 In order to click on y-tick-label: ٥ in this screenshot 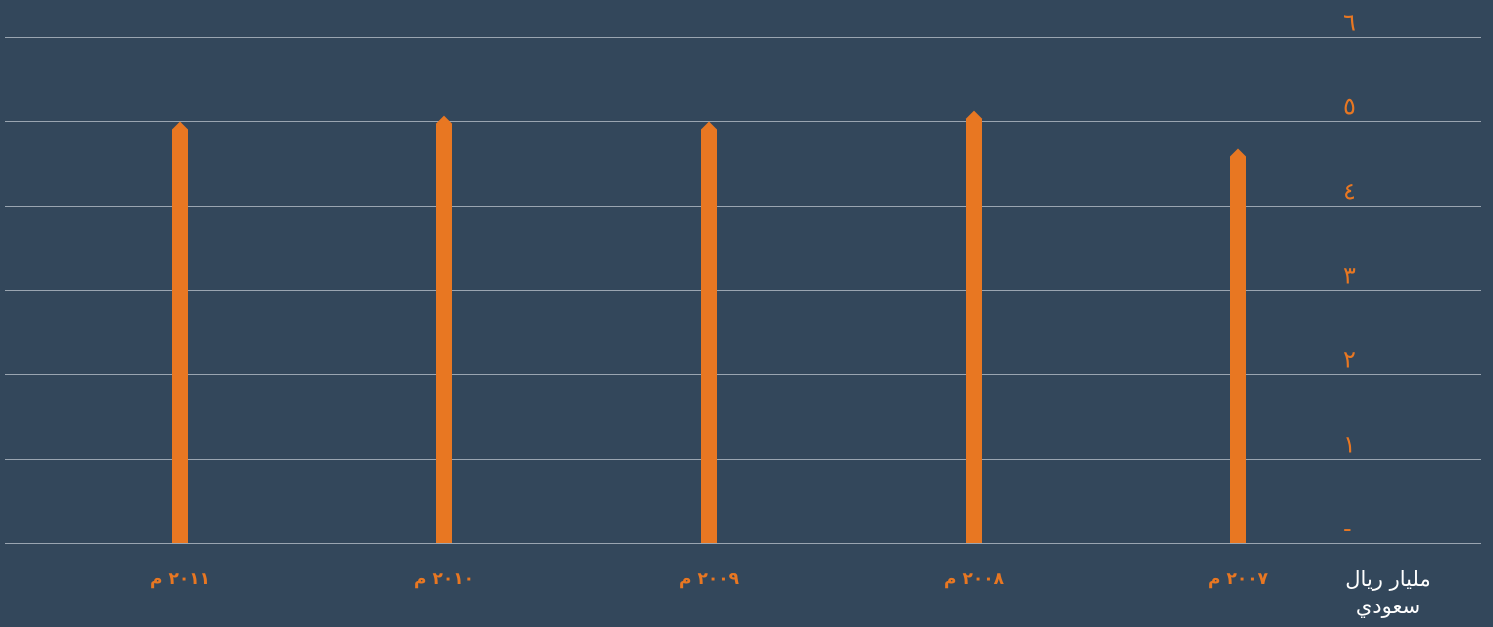, I will do `click(1349, 107)`.